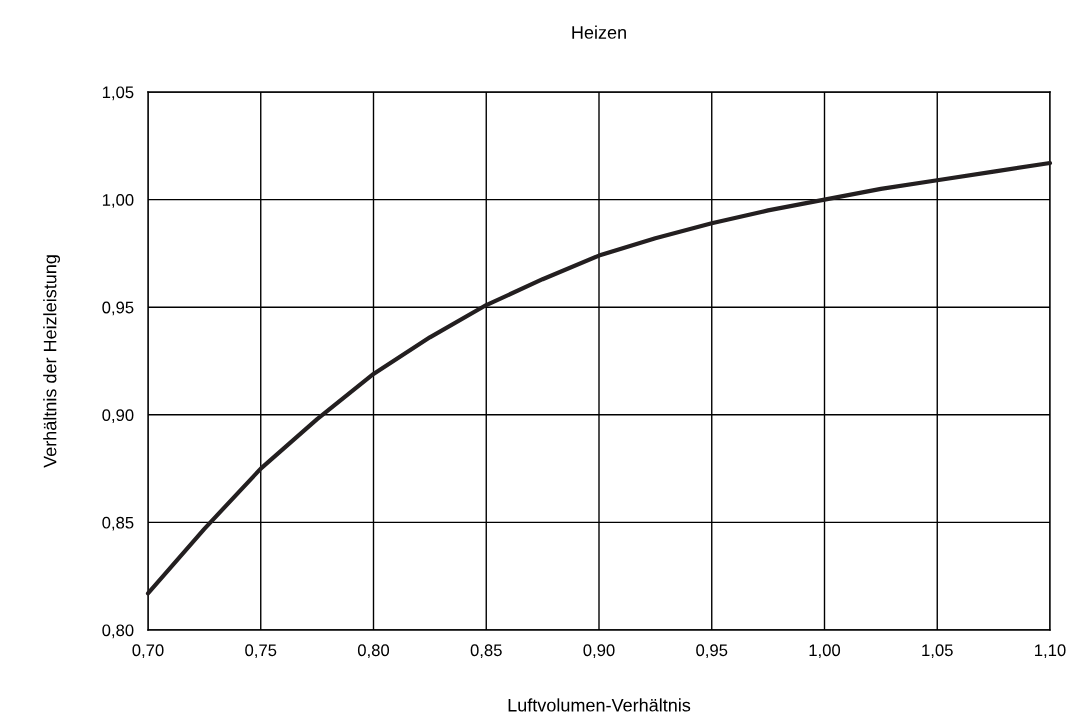 The height and width of the screenshot is (727, 1068). Describe the element at coordinates (1050, 651) in the screenshot. I see `x-tick-label: 1,10` at that location.